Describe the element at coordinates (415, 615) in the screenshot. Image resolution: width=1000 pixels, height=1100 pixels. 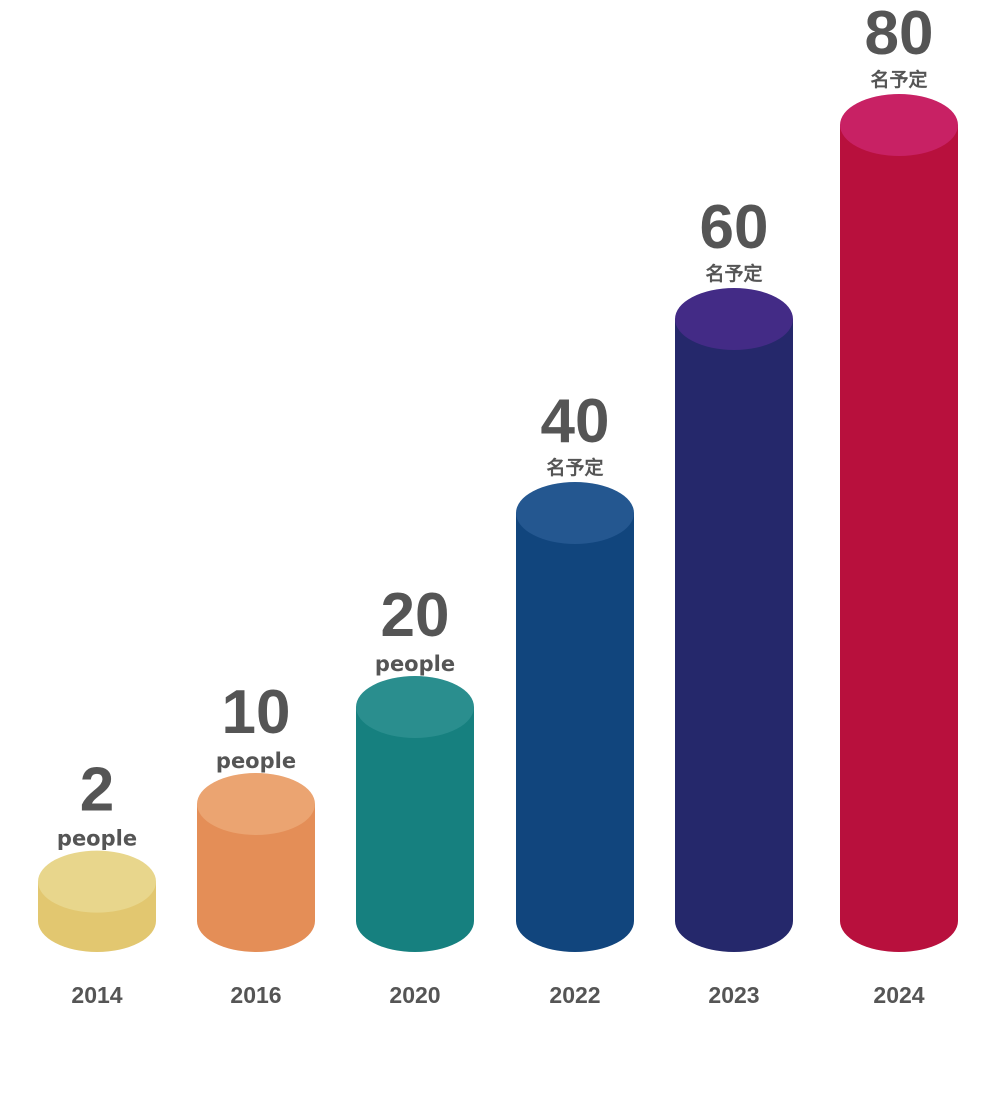
I see `value-label: 20` at that location.